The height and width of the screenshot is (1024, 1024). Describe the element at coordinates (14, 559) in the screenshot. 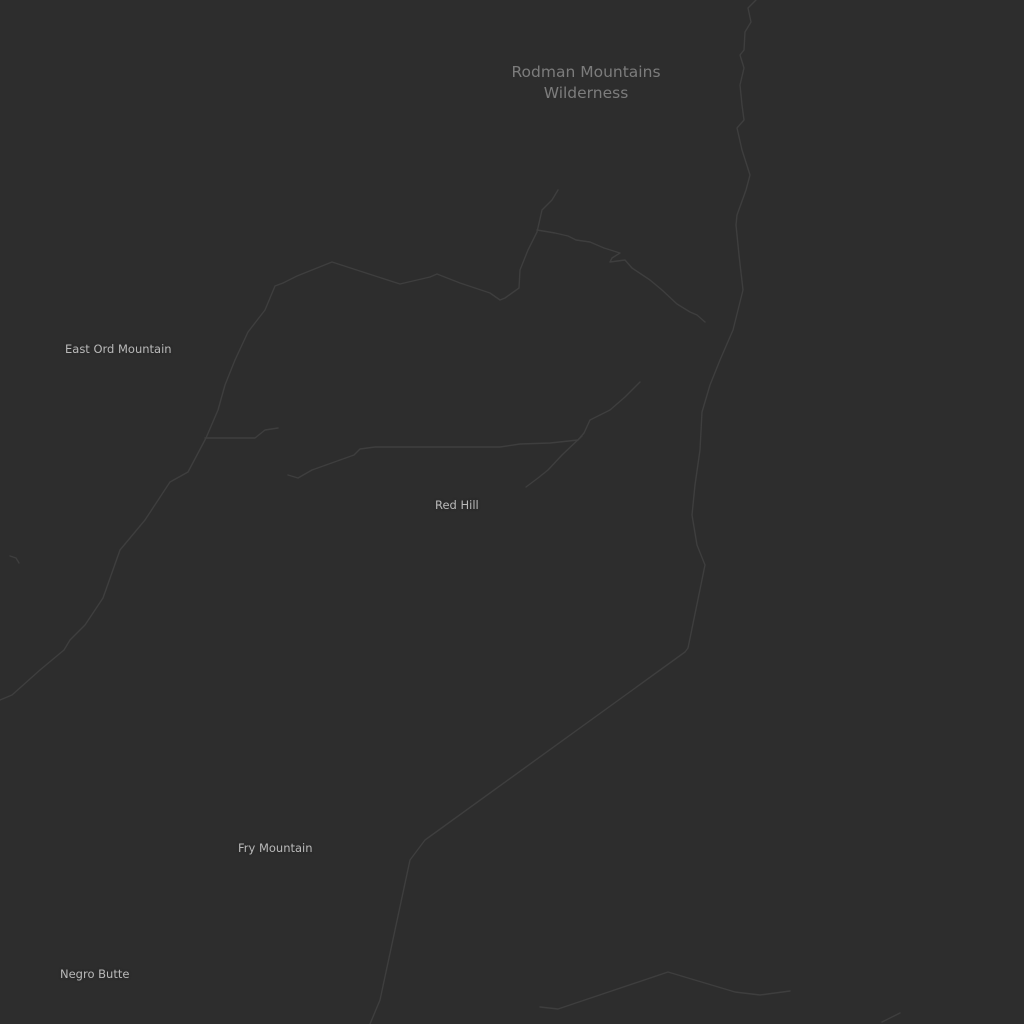

I see `road-stub-west` at that location.